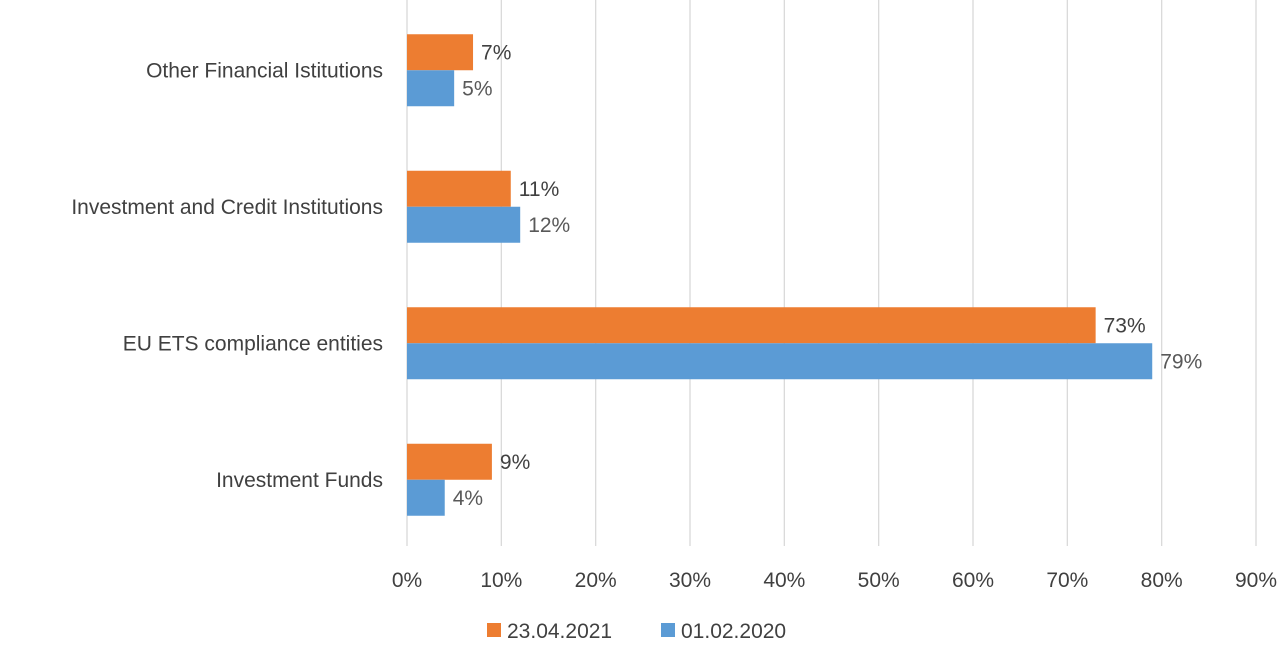 The width and height of the screenshot is (1280, 649). Describe the element at coordinates (253, 343) in the screenshot. I see `category-label: EU ETS compliance entities` at that location.